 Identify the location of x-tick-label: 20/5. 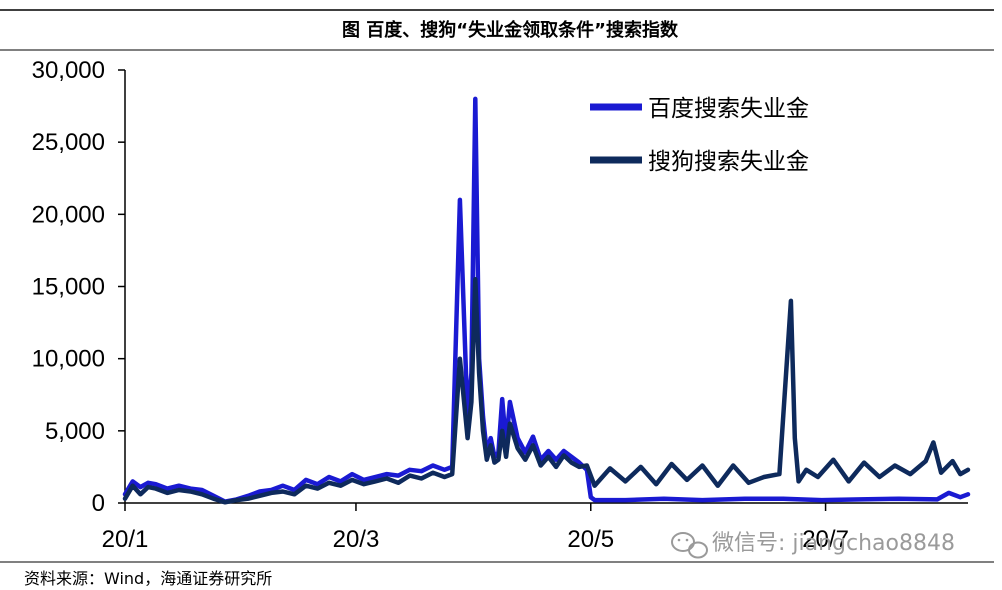
(590, 539).